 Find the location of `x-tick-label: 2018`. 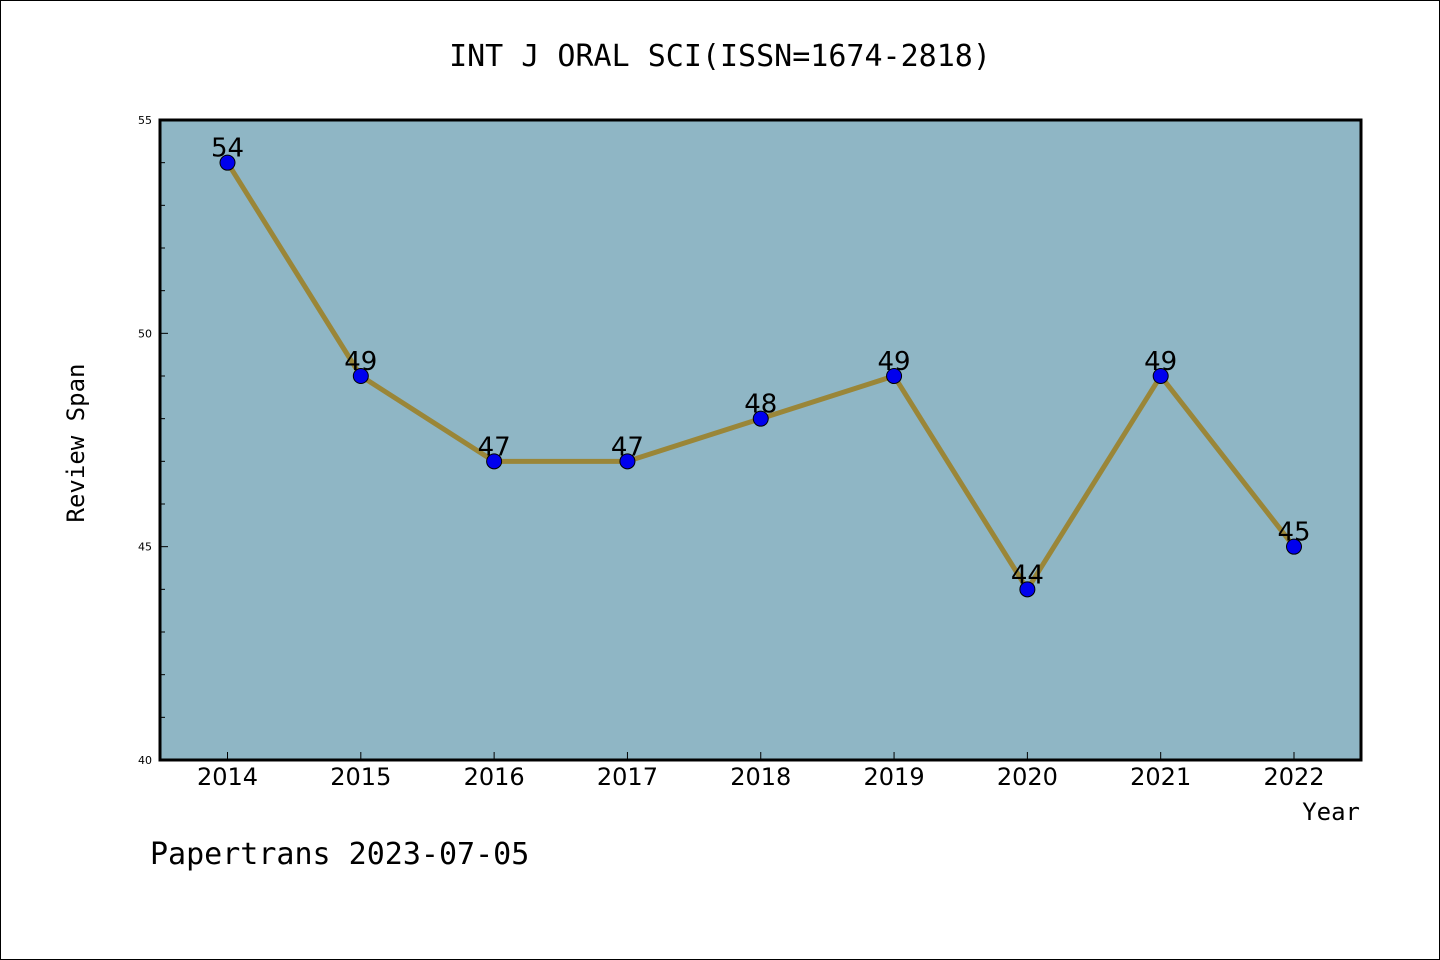

x-tick-label: 2018 is located at coordinates (760, 777).